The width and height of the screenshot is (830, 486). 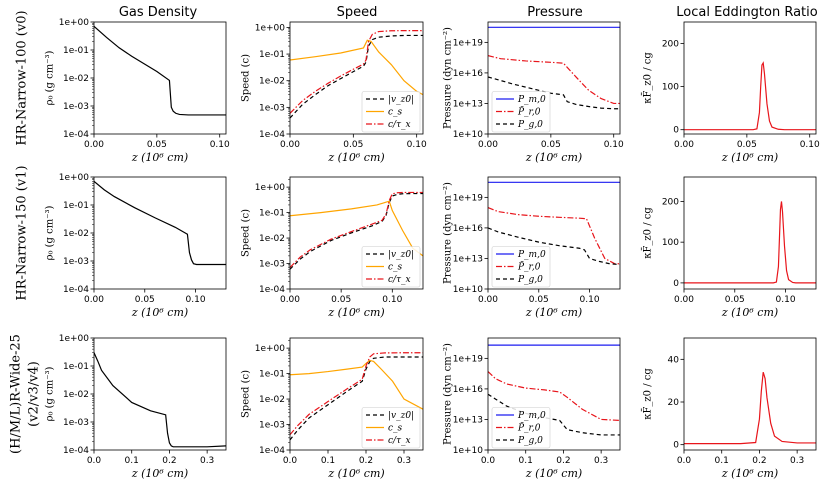 I want to click on legend: P_m,0P̄_r,0 P_g,0, so click(x=521, y=428).